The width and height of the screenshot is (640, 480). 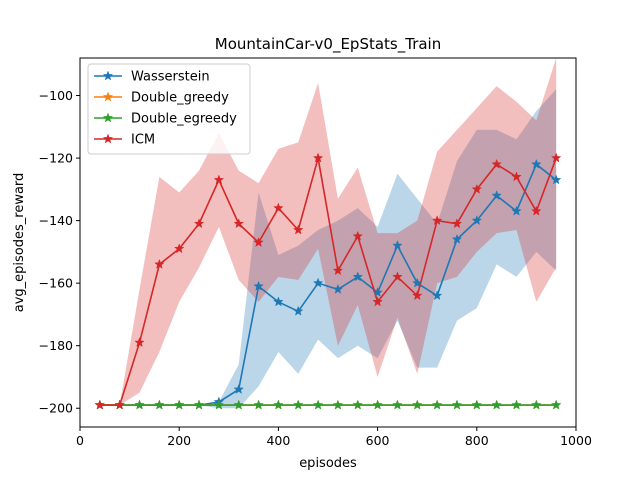 I want to click on x-axis-label: episodes, so click(x=328, y=463).